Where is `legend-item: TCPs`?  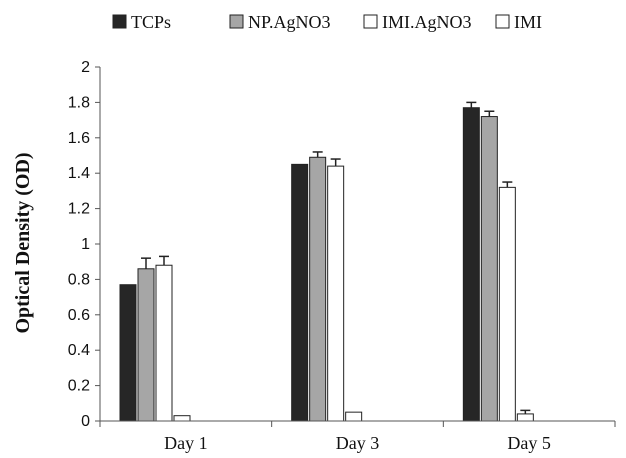
legend-item: TCPs is located at coordinates (141, 22).